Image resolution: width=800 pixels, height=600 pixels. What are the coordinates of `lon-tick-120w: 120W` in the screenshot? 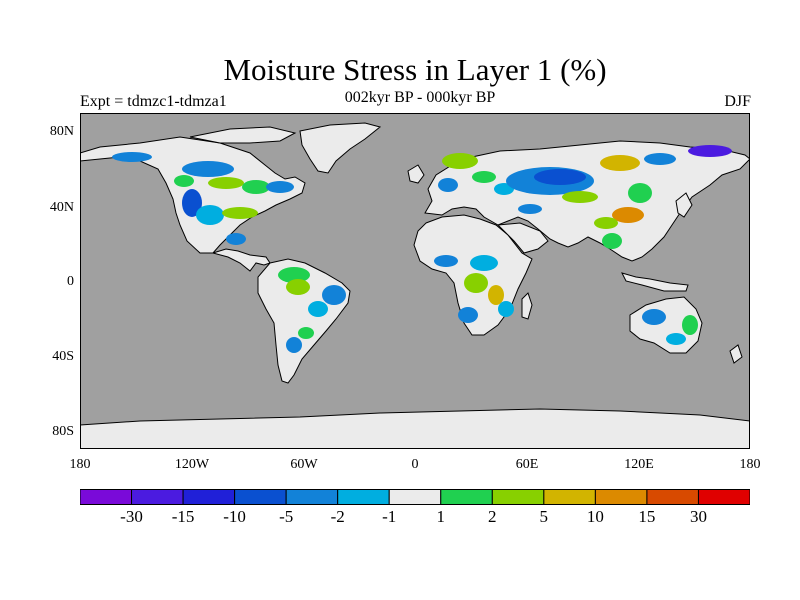 It's located at (192, 464).